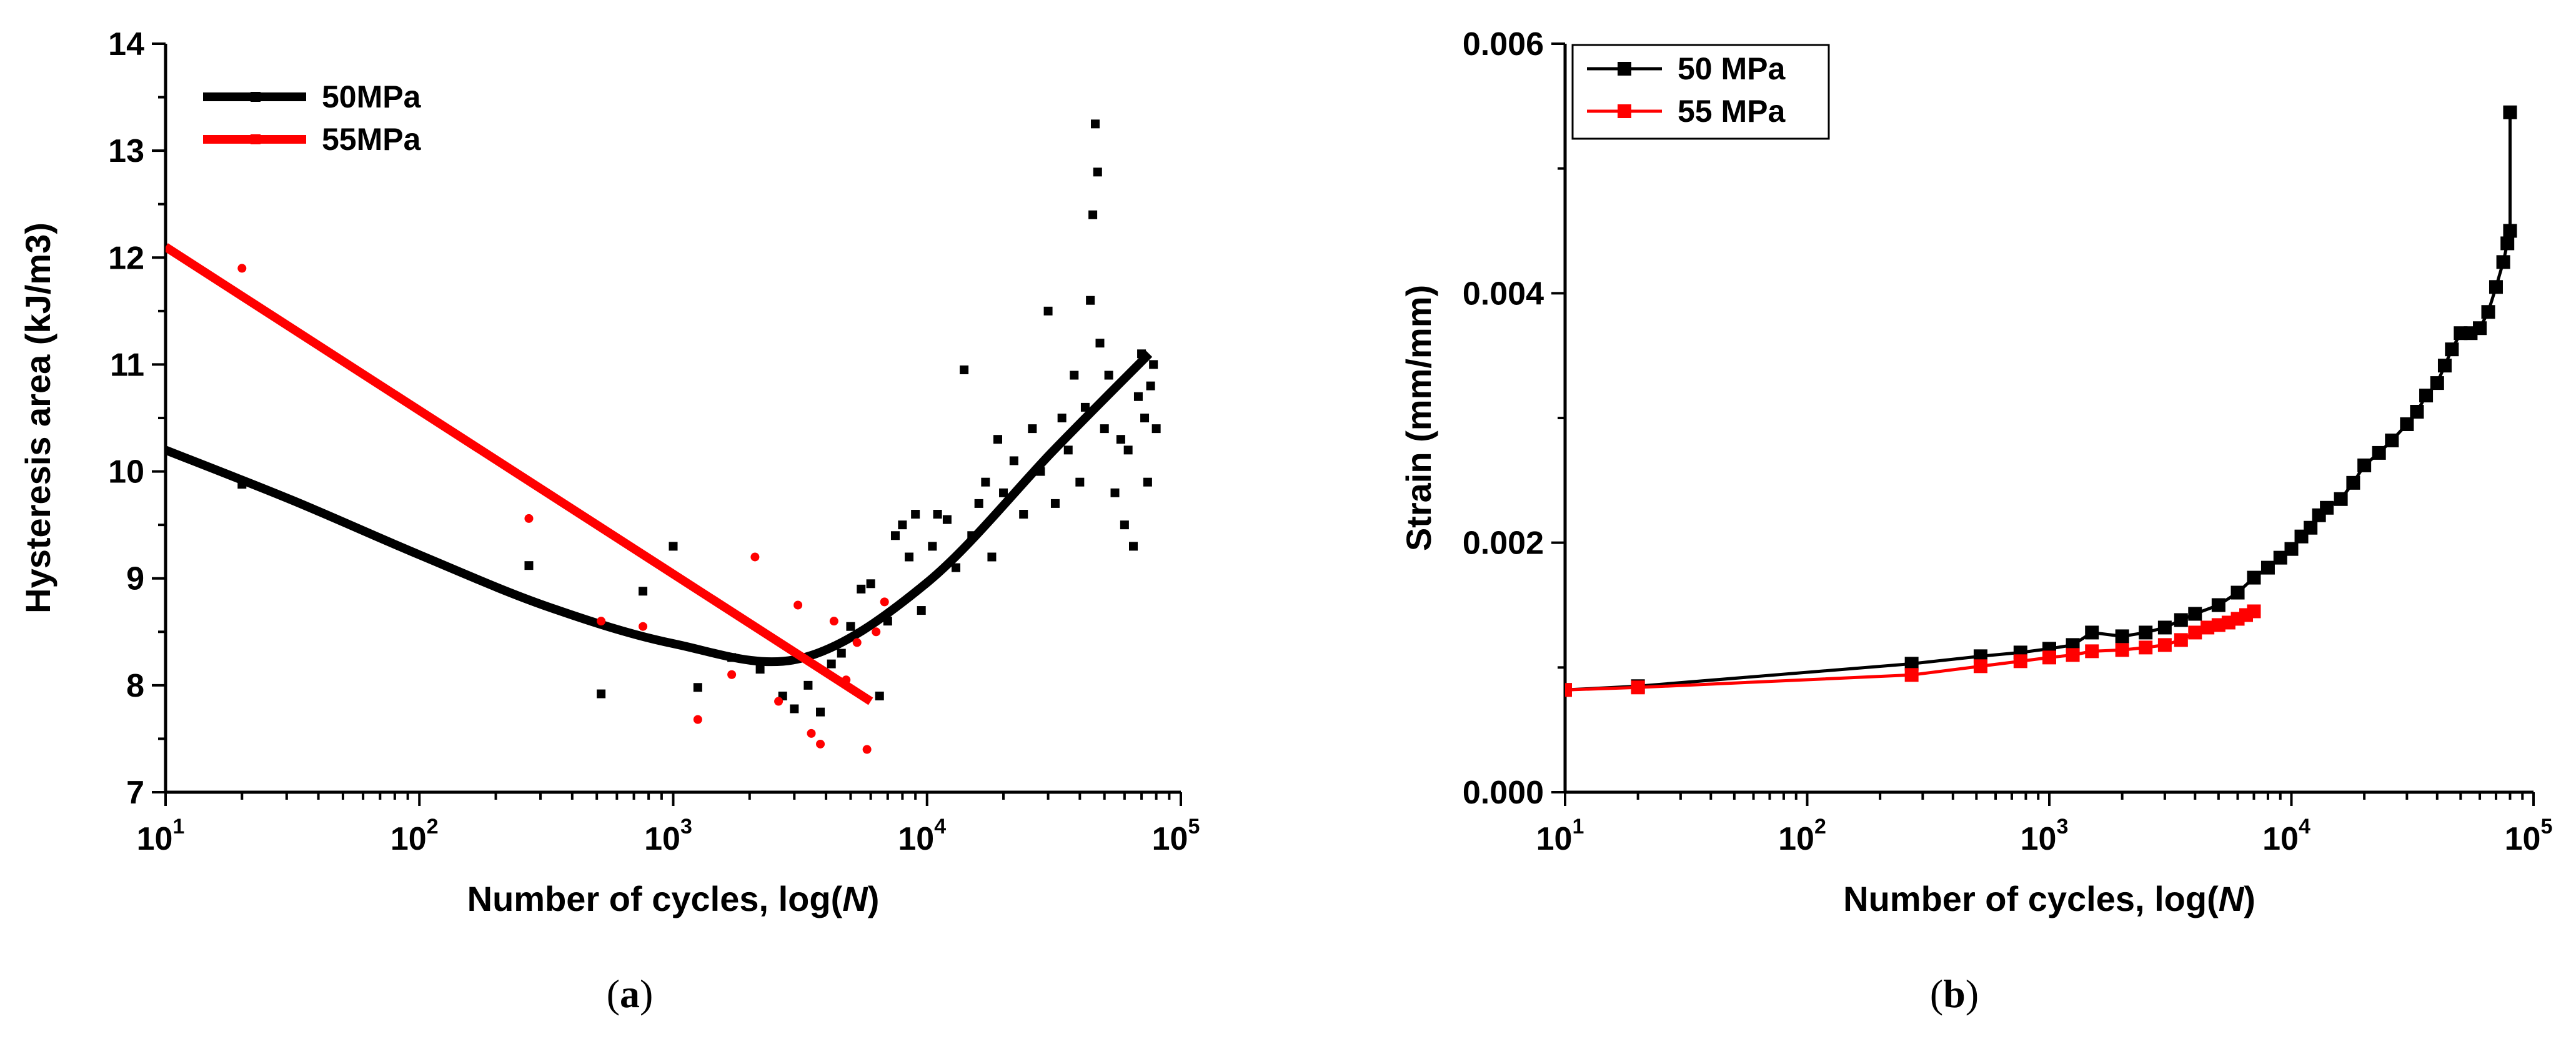 This screenshot has width=2576, height=1044. I want to click on chart-b-y-axis-title: Strain (mm/mm), so click(1418, 418).